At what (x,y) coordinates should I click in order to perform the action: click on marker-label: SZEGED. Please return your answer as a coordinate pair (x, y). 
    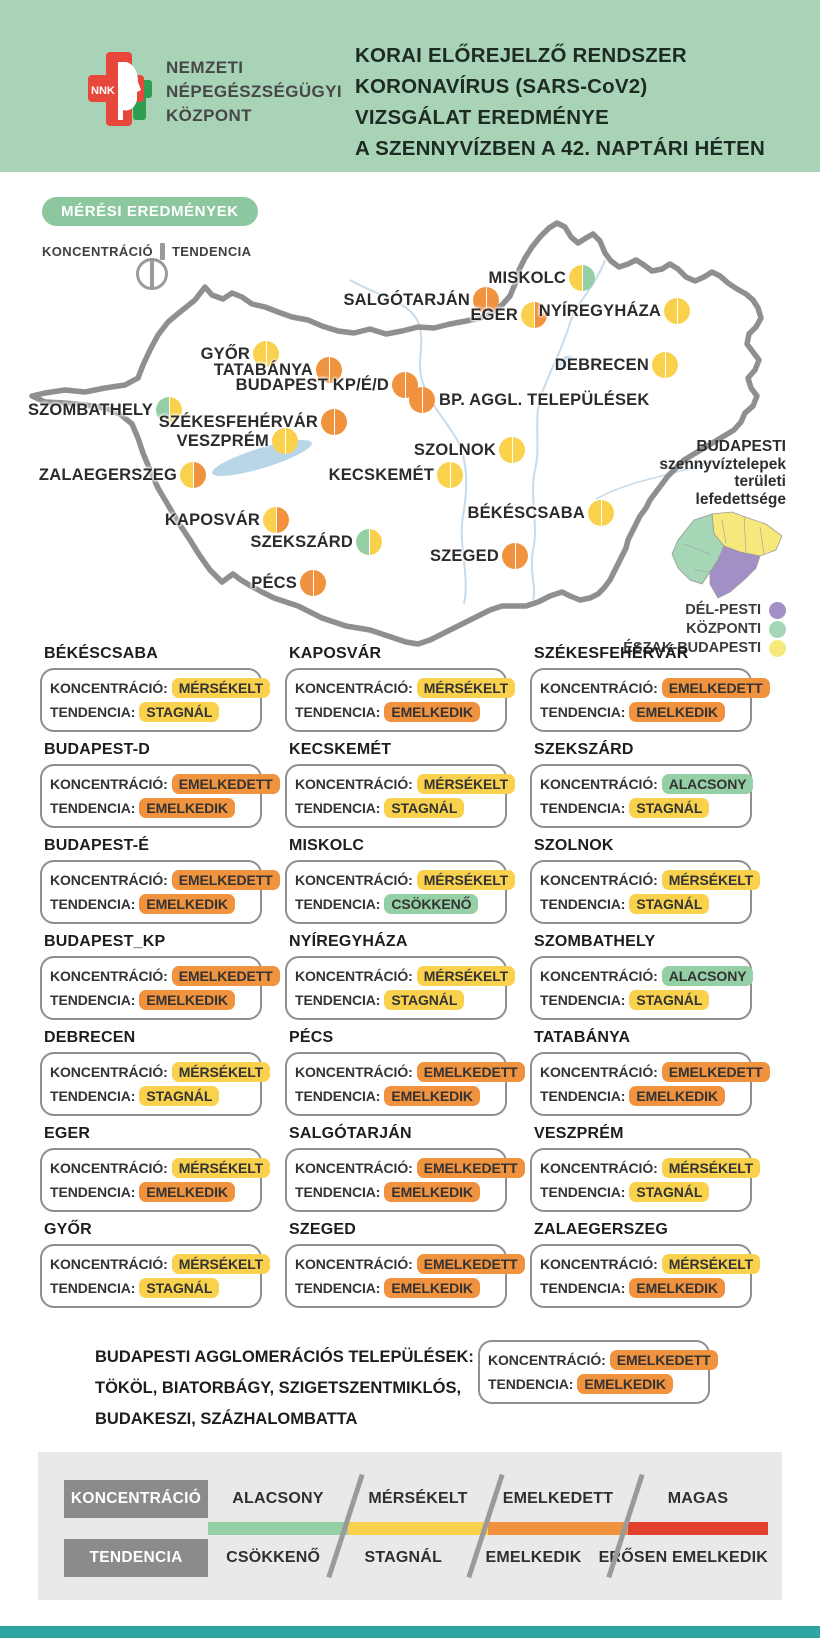
    Looking at the image, I should click on (464, 556).